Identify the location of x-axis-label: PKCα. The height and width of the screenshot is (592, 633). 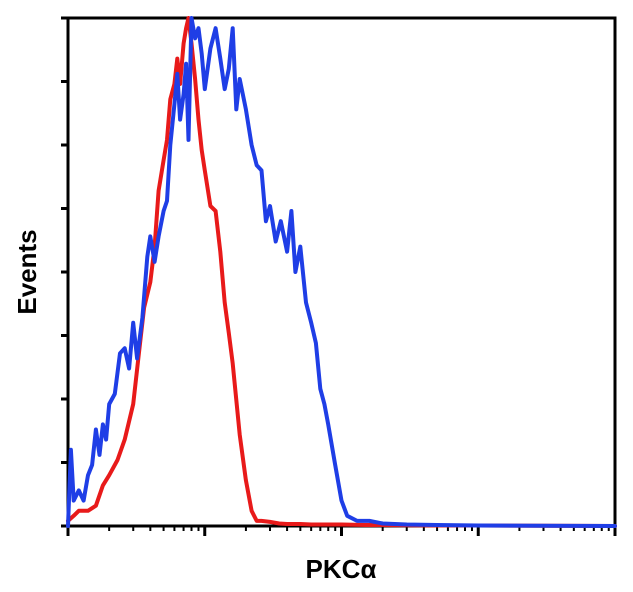
(341, 569).